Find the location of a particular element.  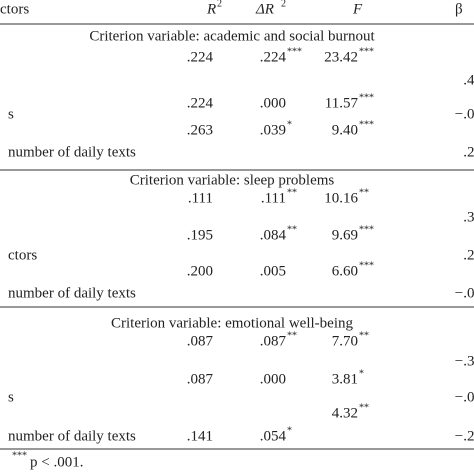

cell: 9.40 is located at coordinates (345, 130).